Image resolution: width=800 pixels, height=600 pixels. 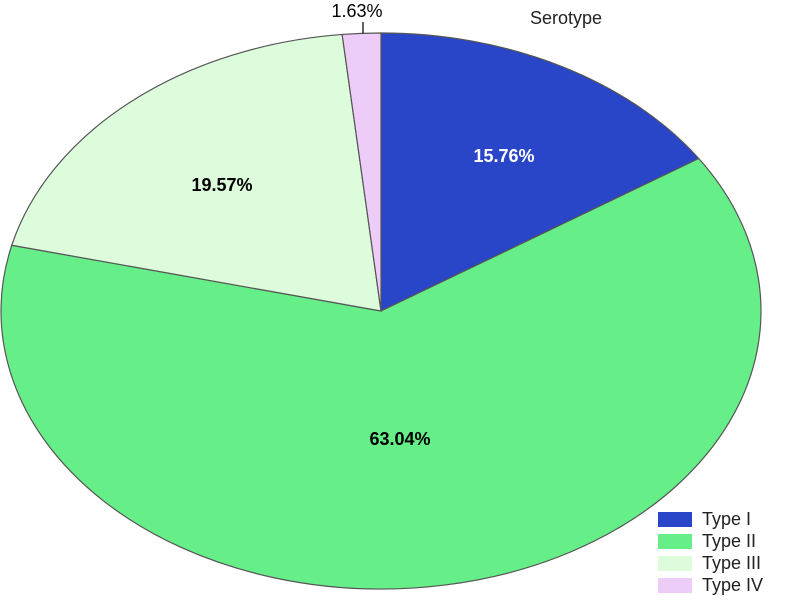 I want to click on data-label: 63.04%, so click(x=399, y=439).